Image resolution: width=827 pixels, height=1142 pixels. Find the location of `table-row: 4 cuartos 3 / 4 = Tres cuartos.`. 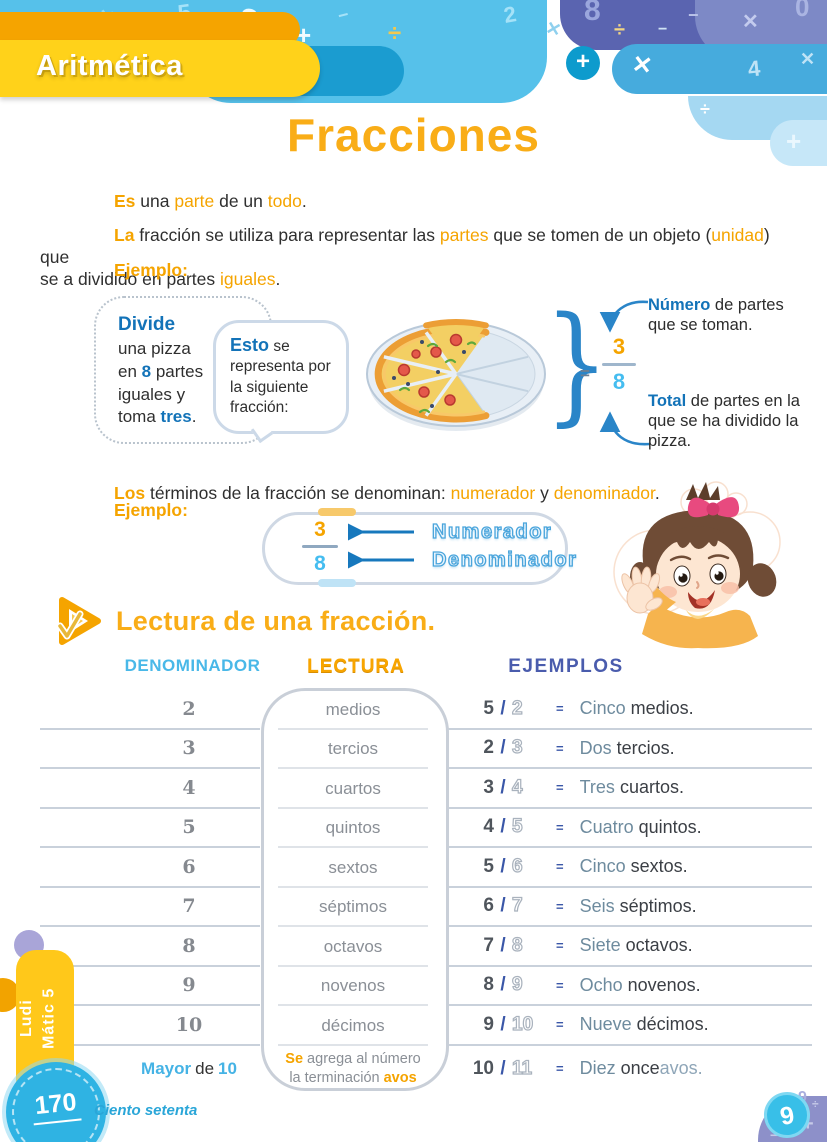

table-row: 4 cuartos 3 / 4 = Tres cuartos. is located at coordinates (426, 789).